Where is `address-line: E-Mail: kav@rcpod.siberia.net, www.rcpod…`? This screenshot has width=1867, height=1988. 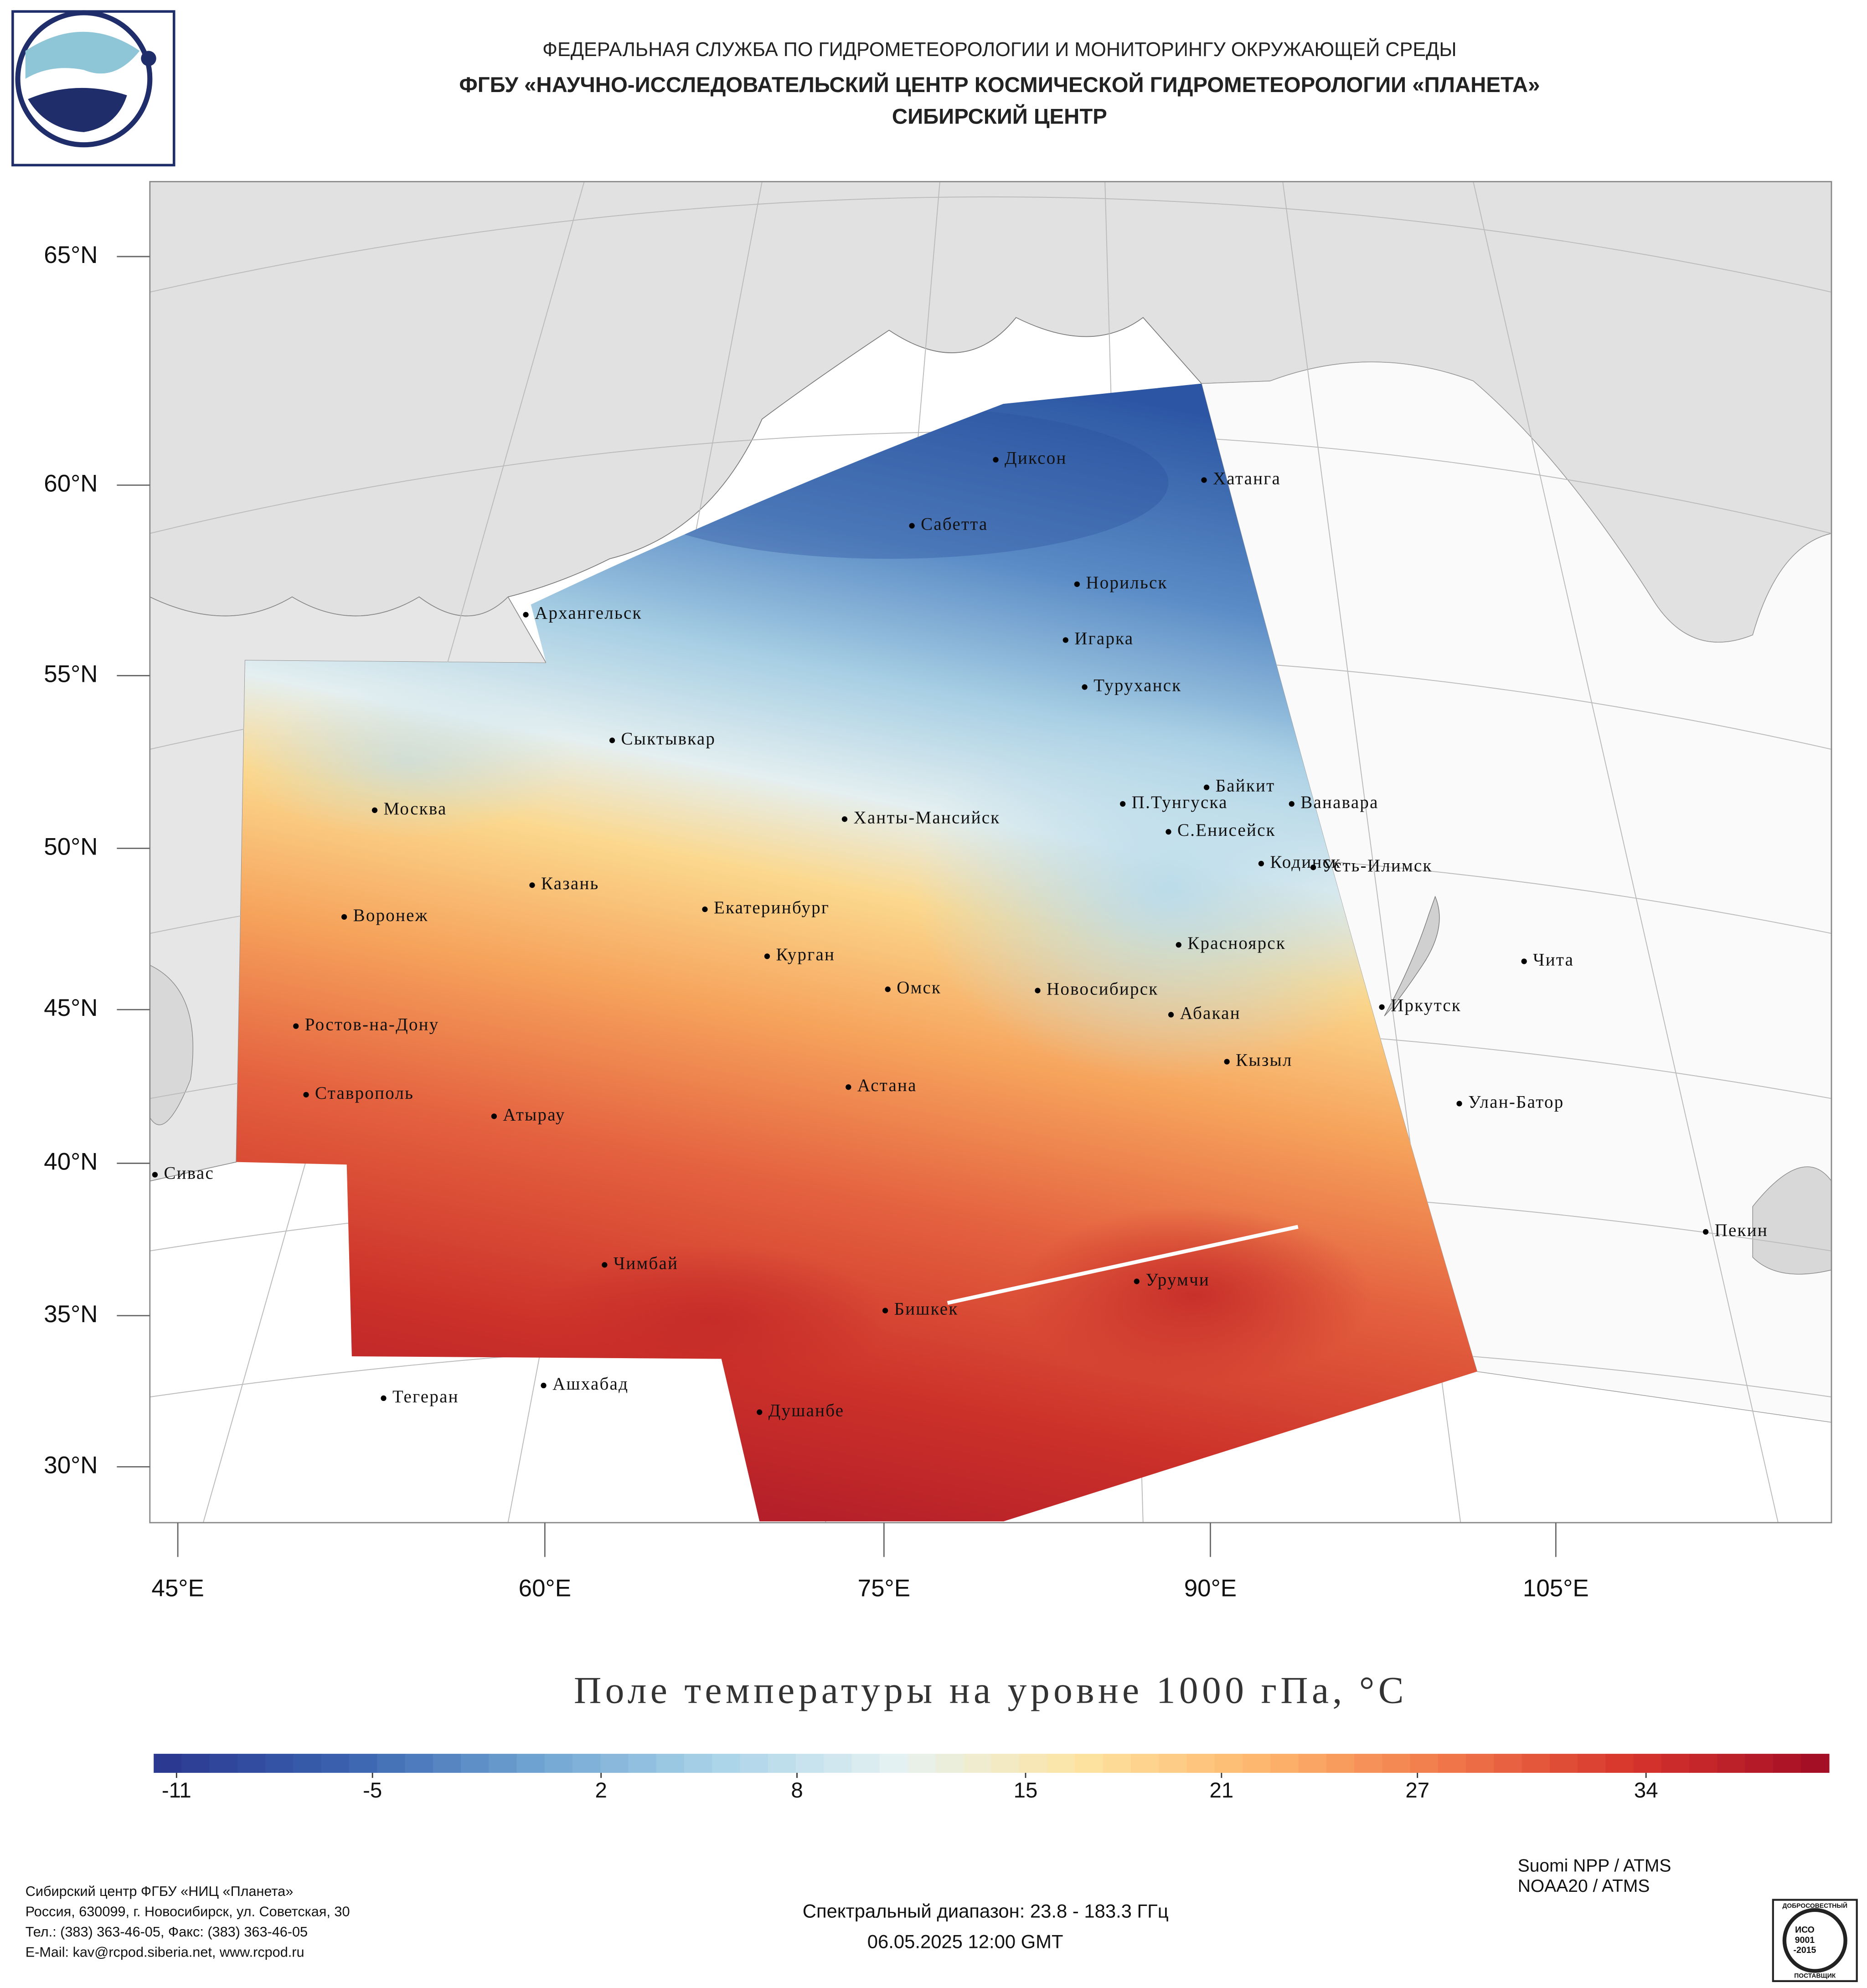 address-line: E-Mail: kav@rcpod.siberia.net, www.rcpod… is located at coordinates (165, 1953).